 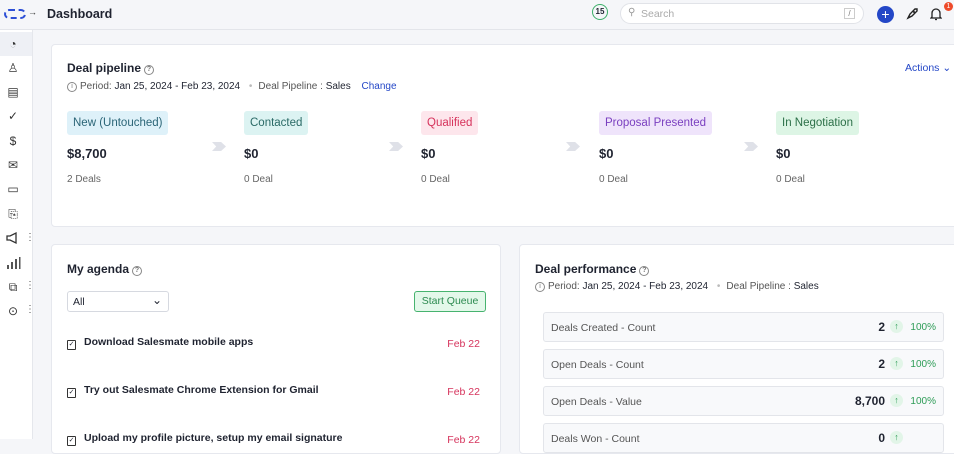 I want to click on actions-dropdown: Actions ⌄, so click(x=928, y=68).